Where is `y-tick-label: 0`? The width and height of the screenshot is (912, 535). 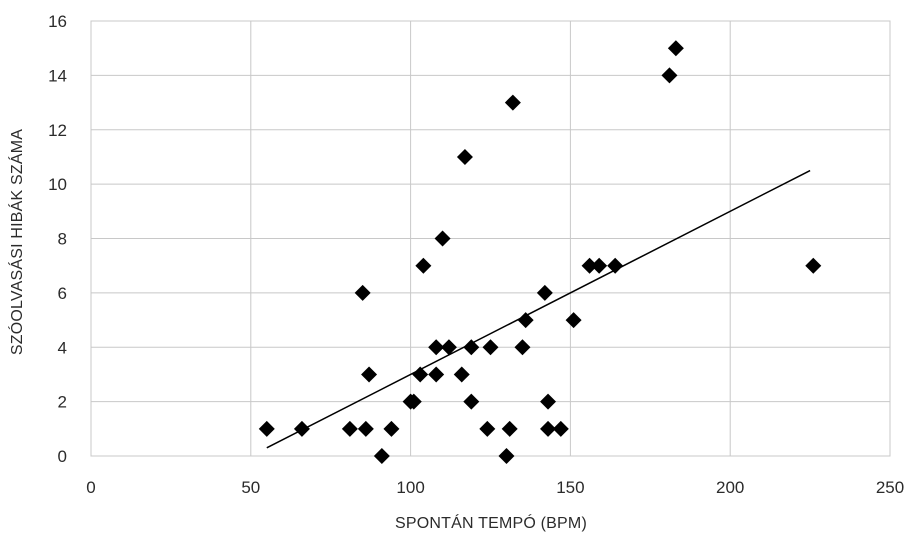
y-tick-label: 0 is located at coordinates (62, 456).